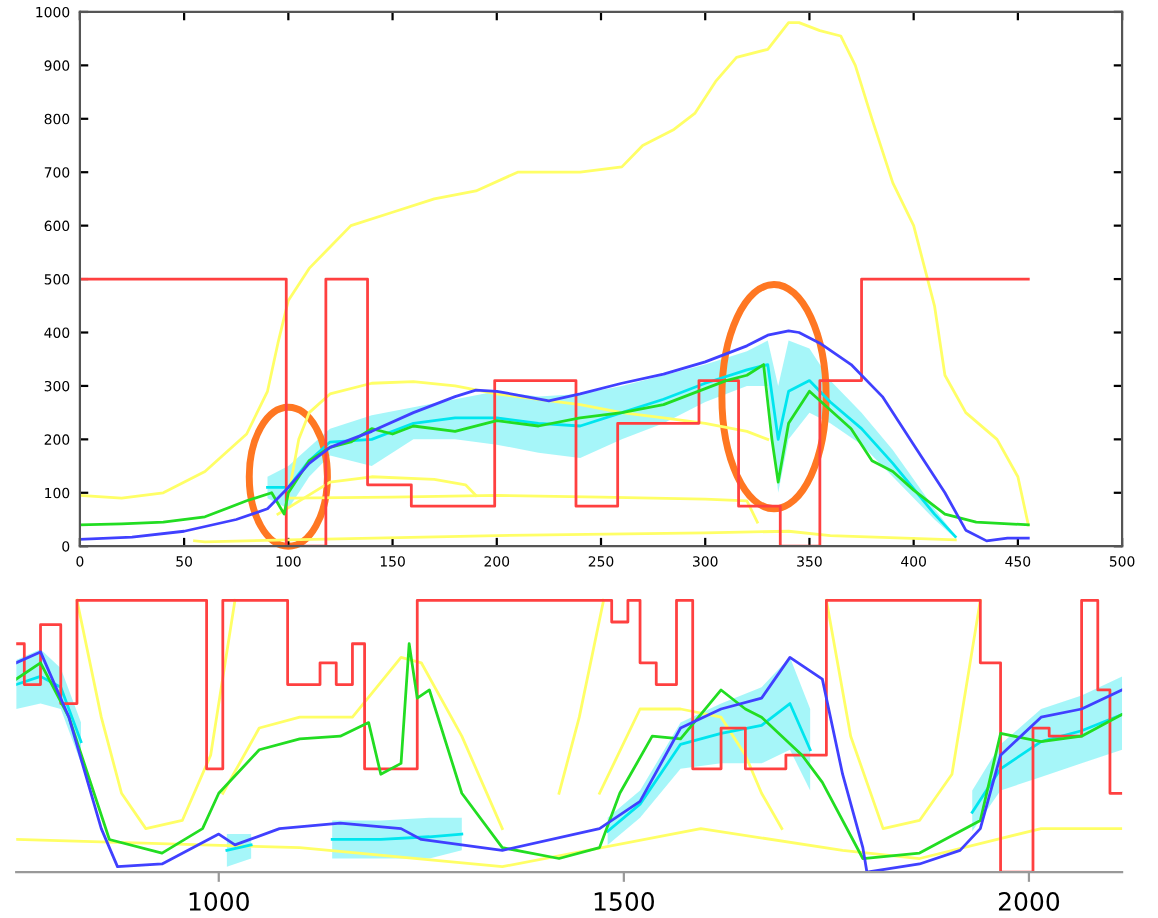  Describe the element at coordinates (624, 901) in the screenshot. I see `x-tick-label: 1500` at that location.